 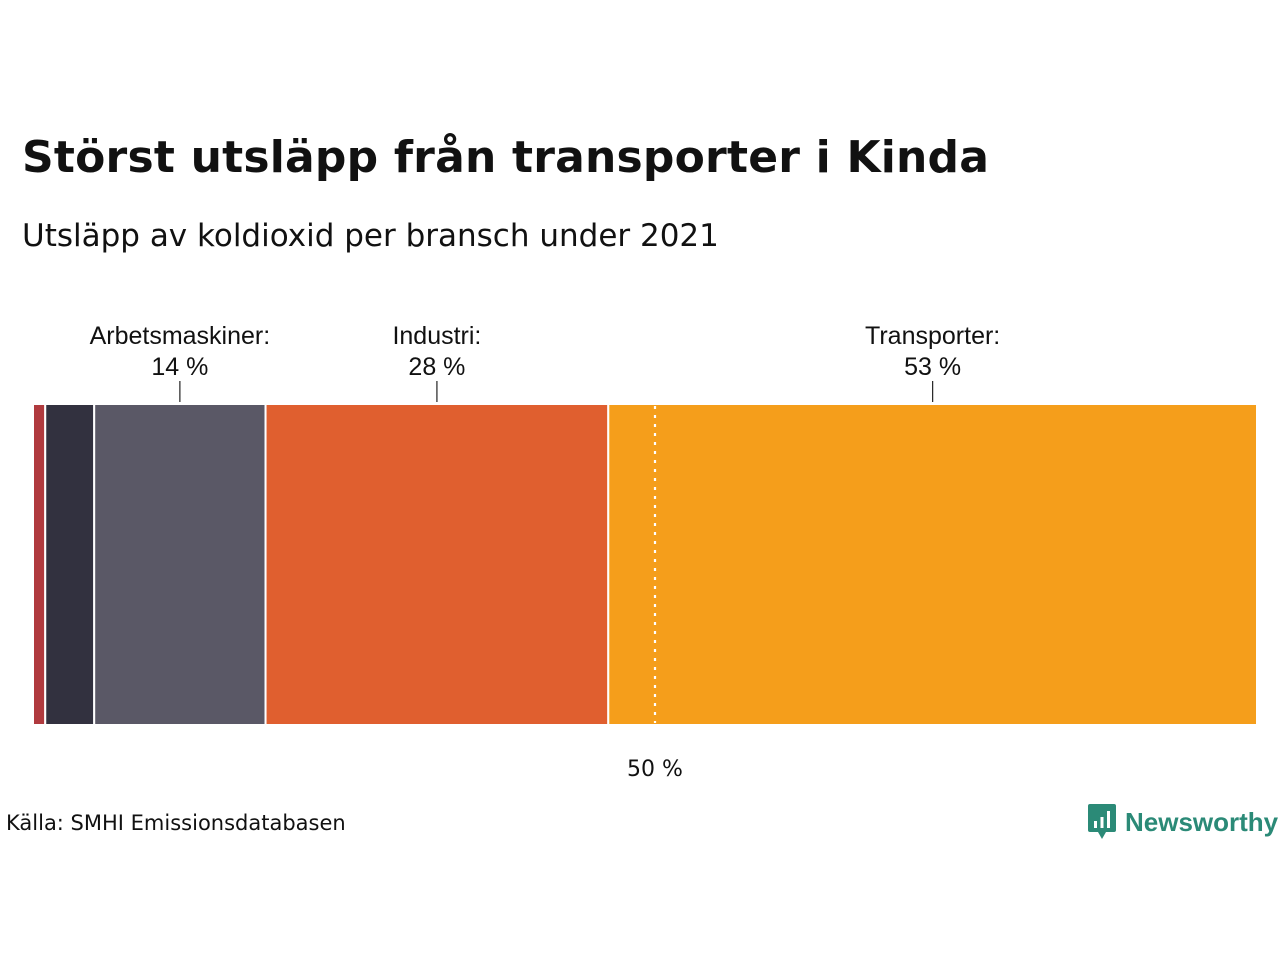 I want to click on bar-segment-övrigt-2, so click(x=70, y=564).